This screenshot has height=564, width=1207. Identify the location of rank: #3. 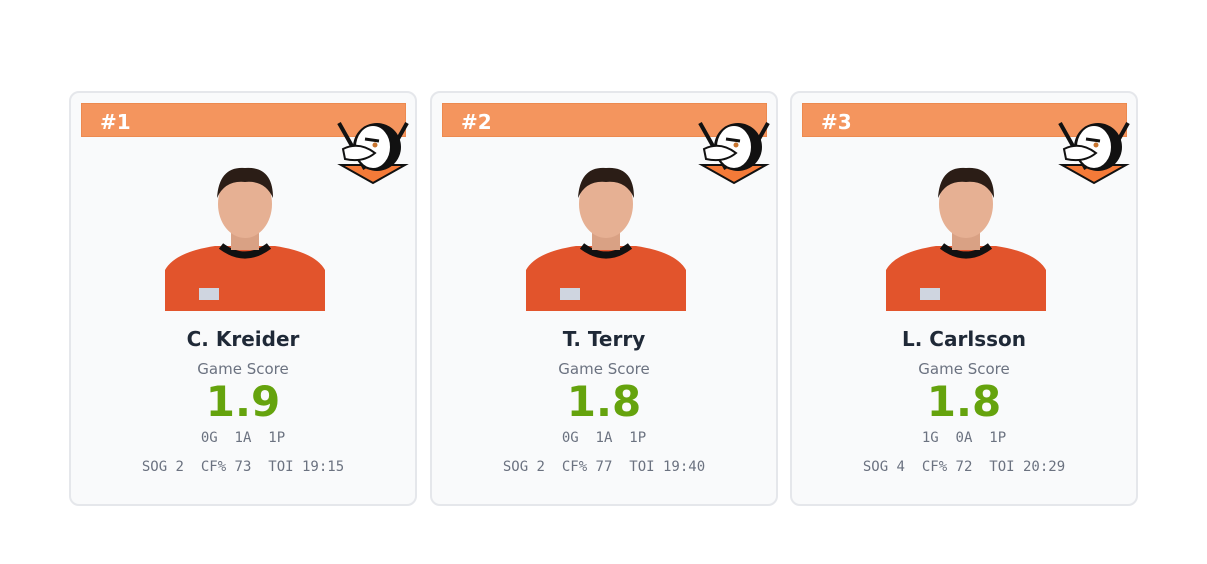
(836, 122).